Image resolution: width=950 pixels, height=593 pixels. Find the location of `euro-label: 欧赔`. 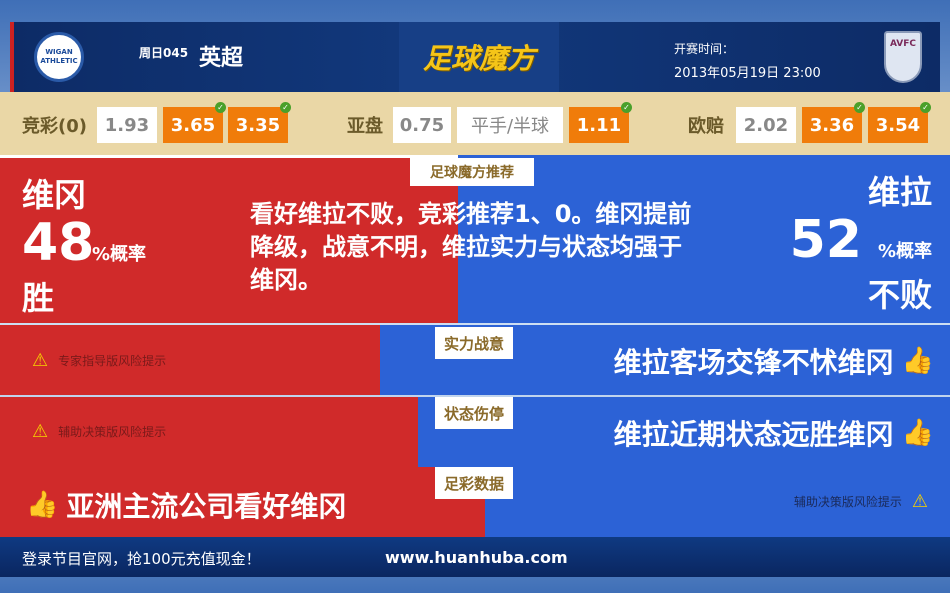

euro-label: 欧赔 is located at coordinates (706, 126).